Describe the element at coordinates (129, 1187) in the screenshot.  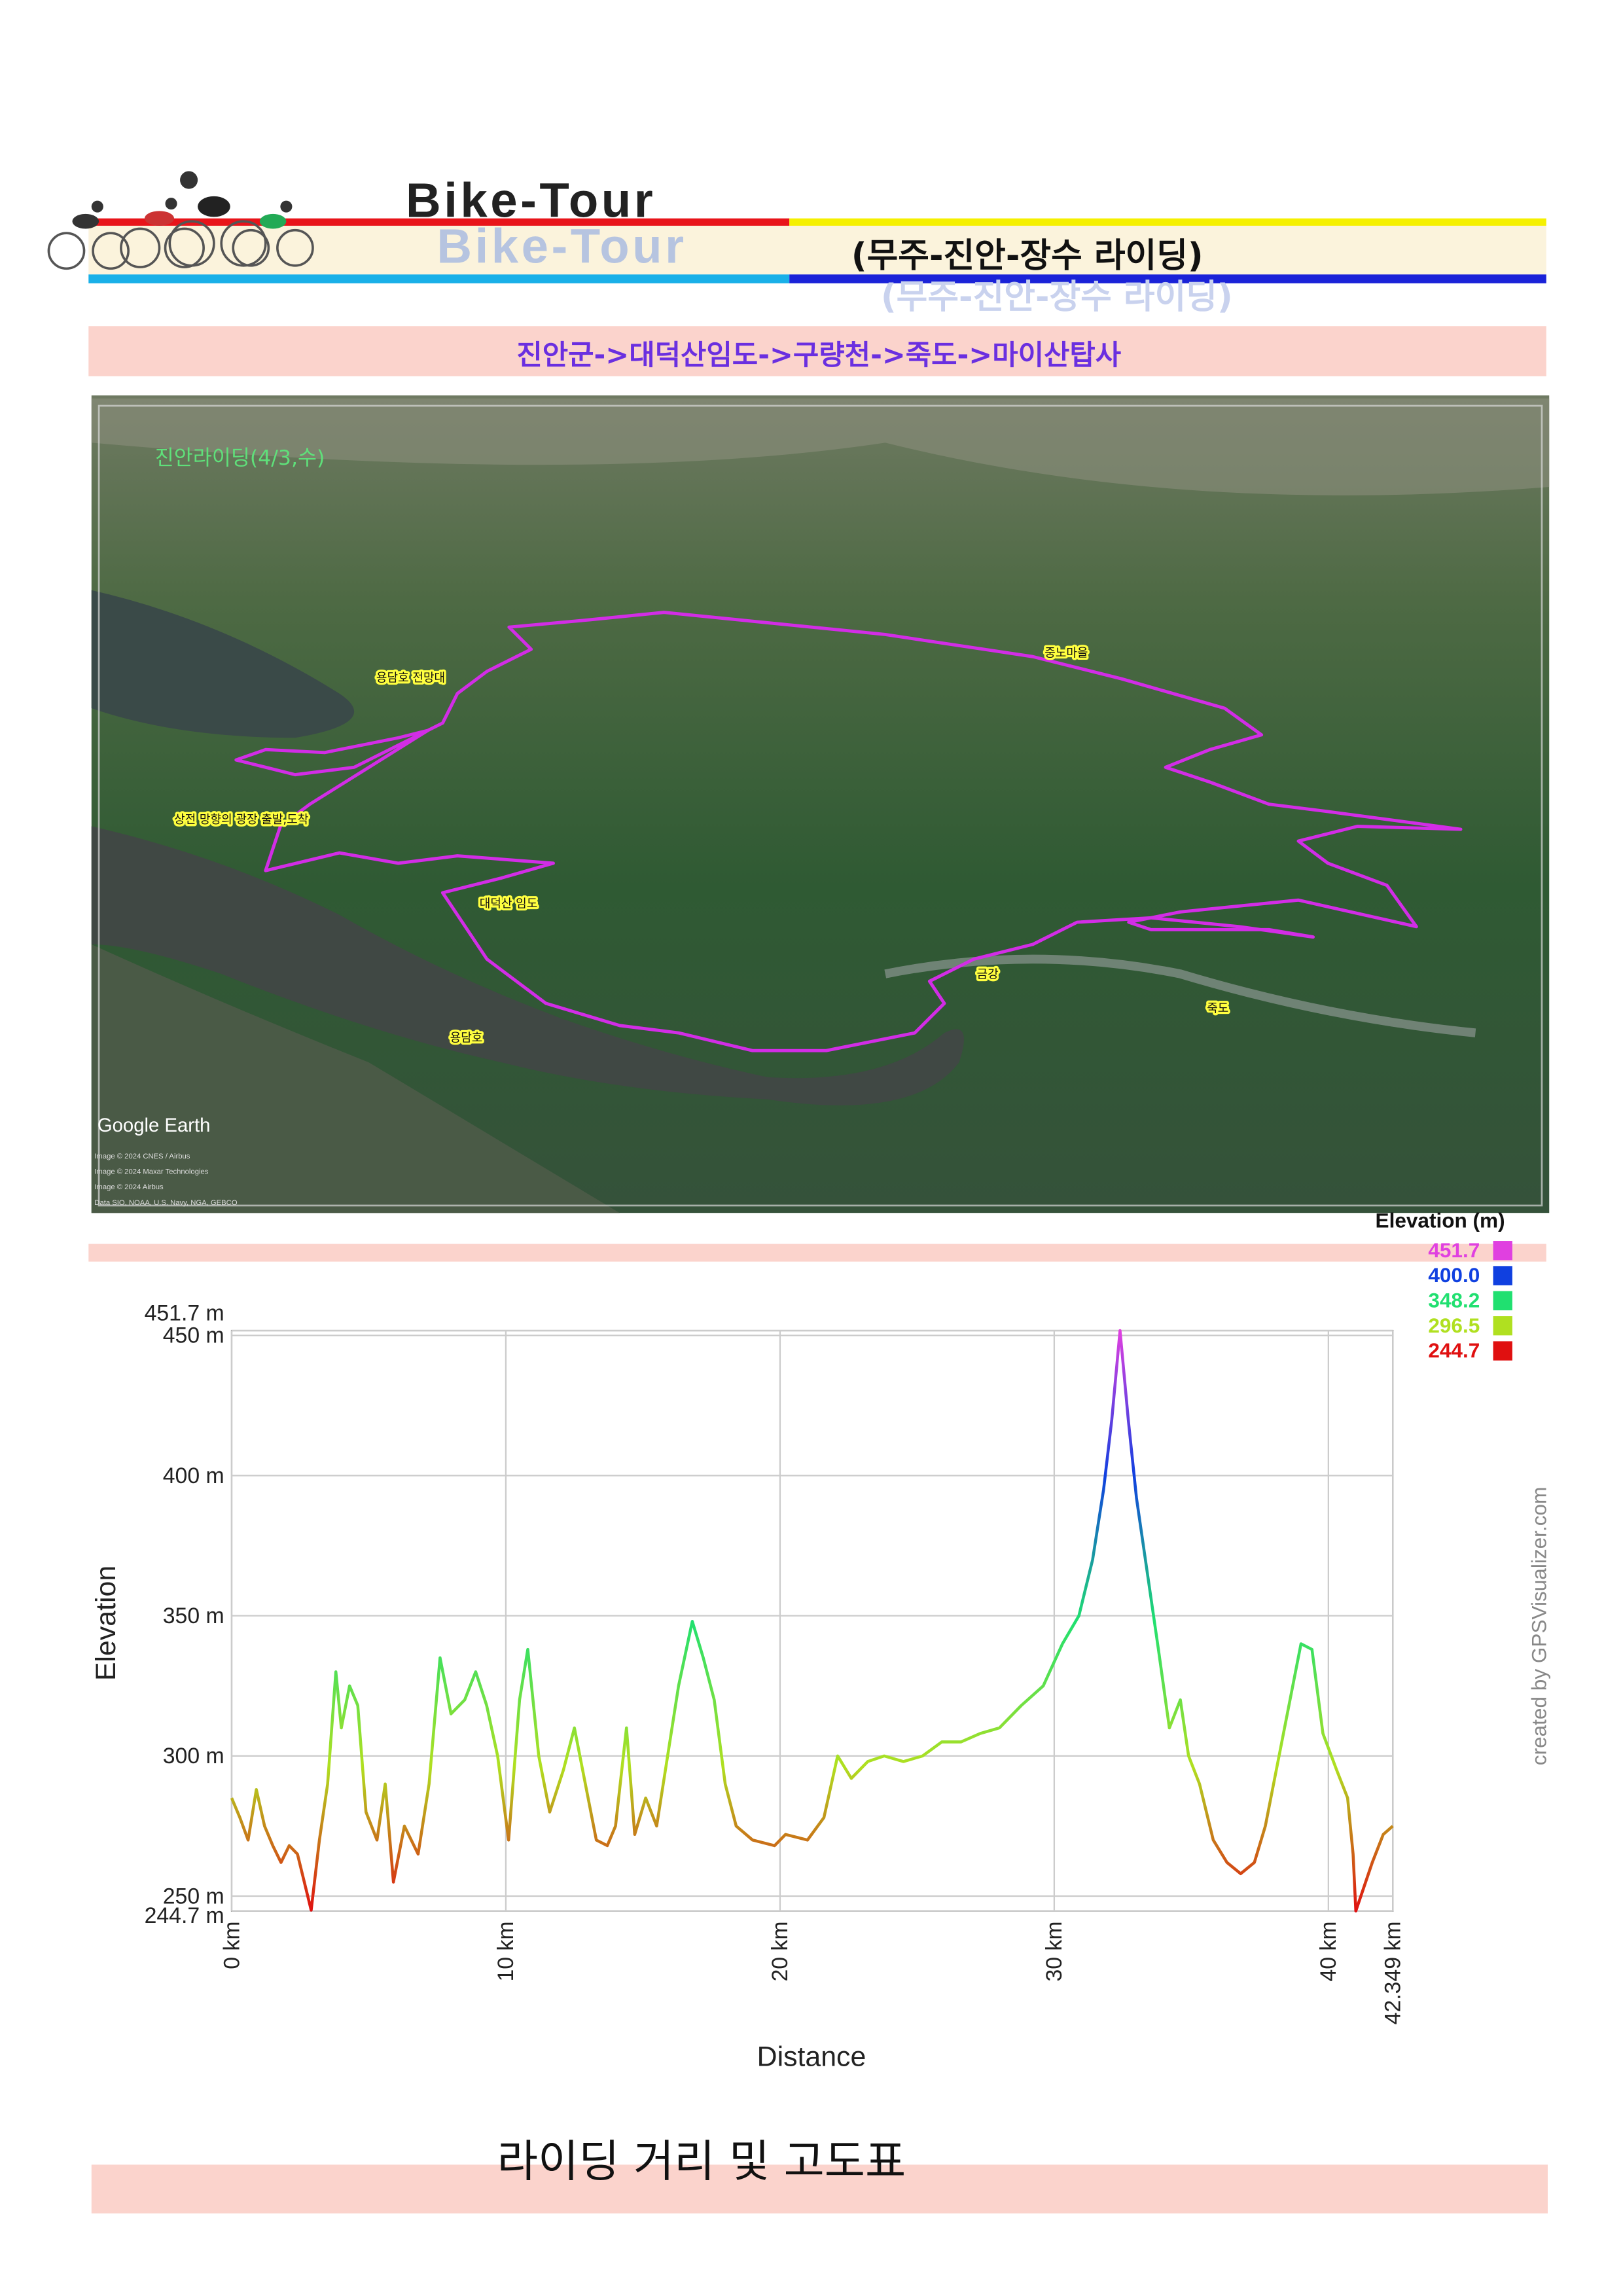
I see `map-credit: Image © 2024 Airbus` at that location.